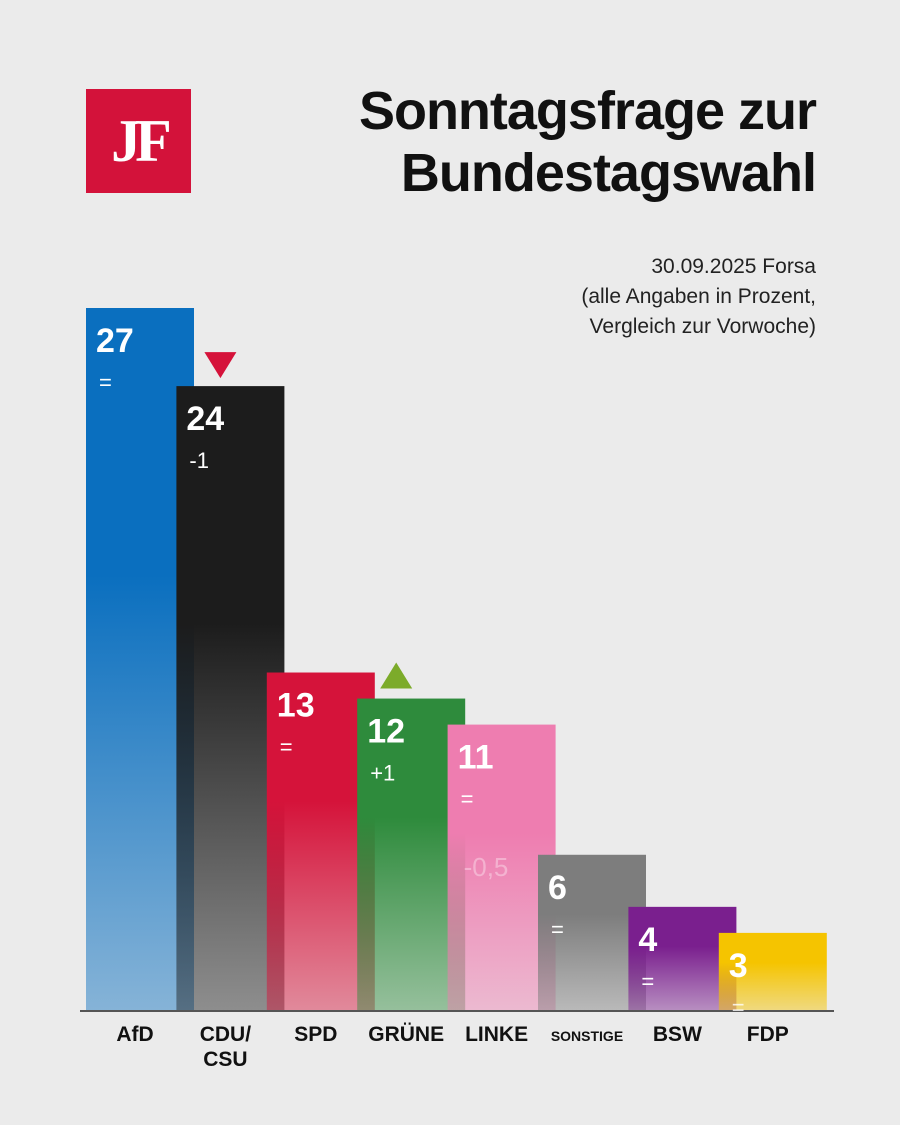 This screenshot has height=1125, width=900. Describe the element at coordinates (406, 1034) in the screenshot. I see `category-label-gruene: GRÜNE` at that location.